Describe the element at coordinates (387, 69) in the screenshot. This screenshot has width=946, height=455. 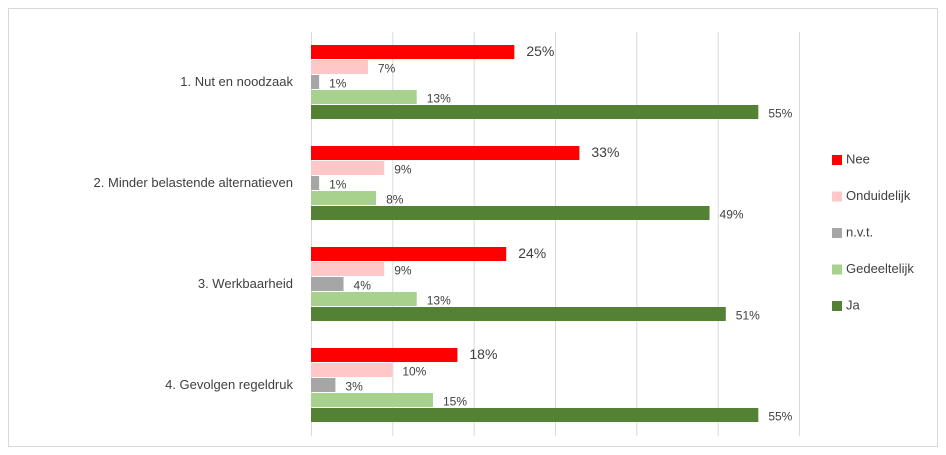
I see `value-label: 7%` at that location.